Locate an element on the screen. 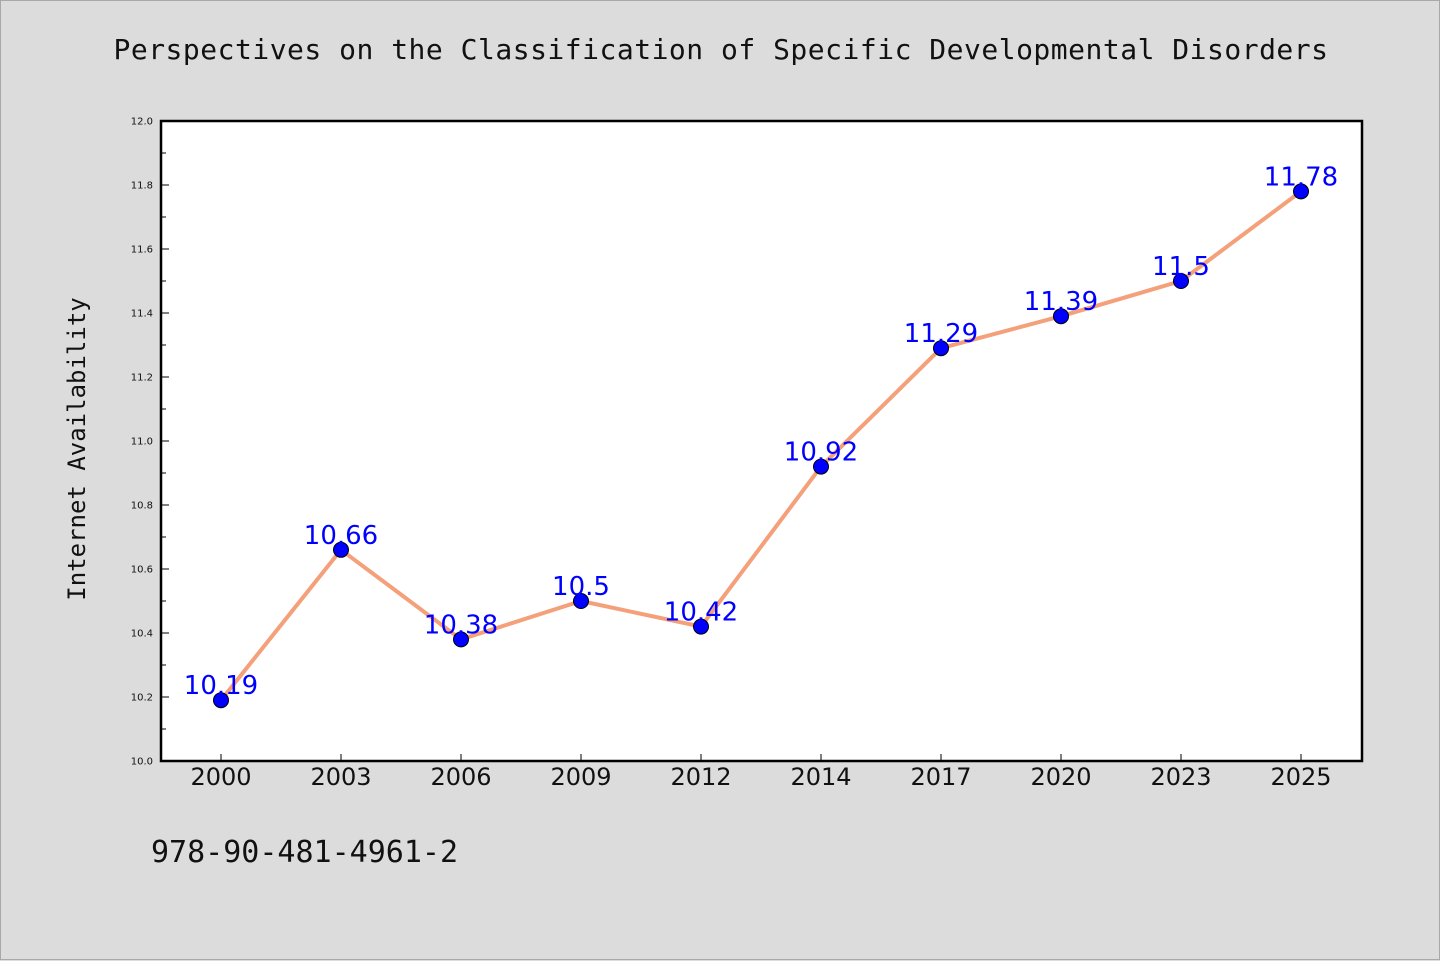 This screenshot has width=1440, height=961. isbn-text: 978-90-481-4961-2 is located at coordinates (305, 852).